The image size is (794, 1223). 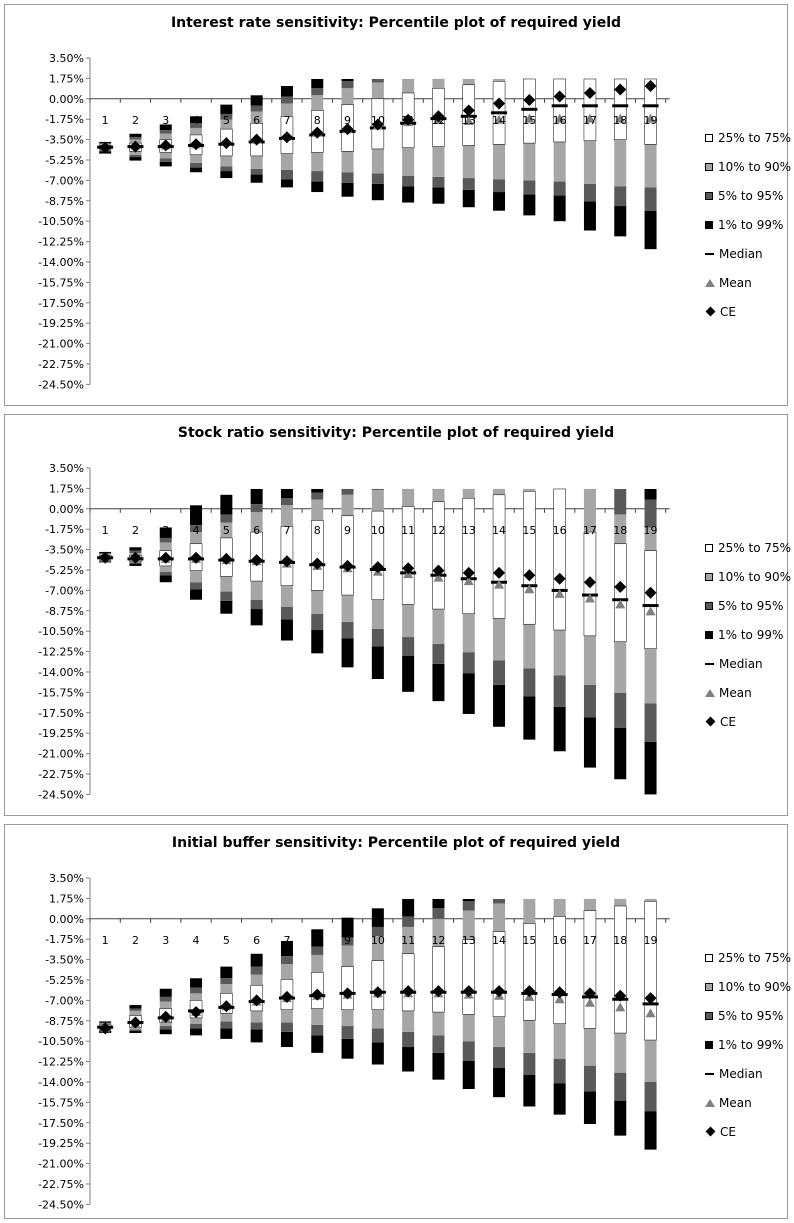 I want to click on x-tick-label: 5, so click(x=226, y=120).